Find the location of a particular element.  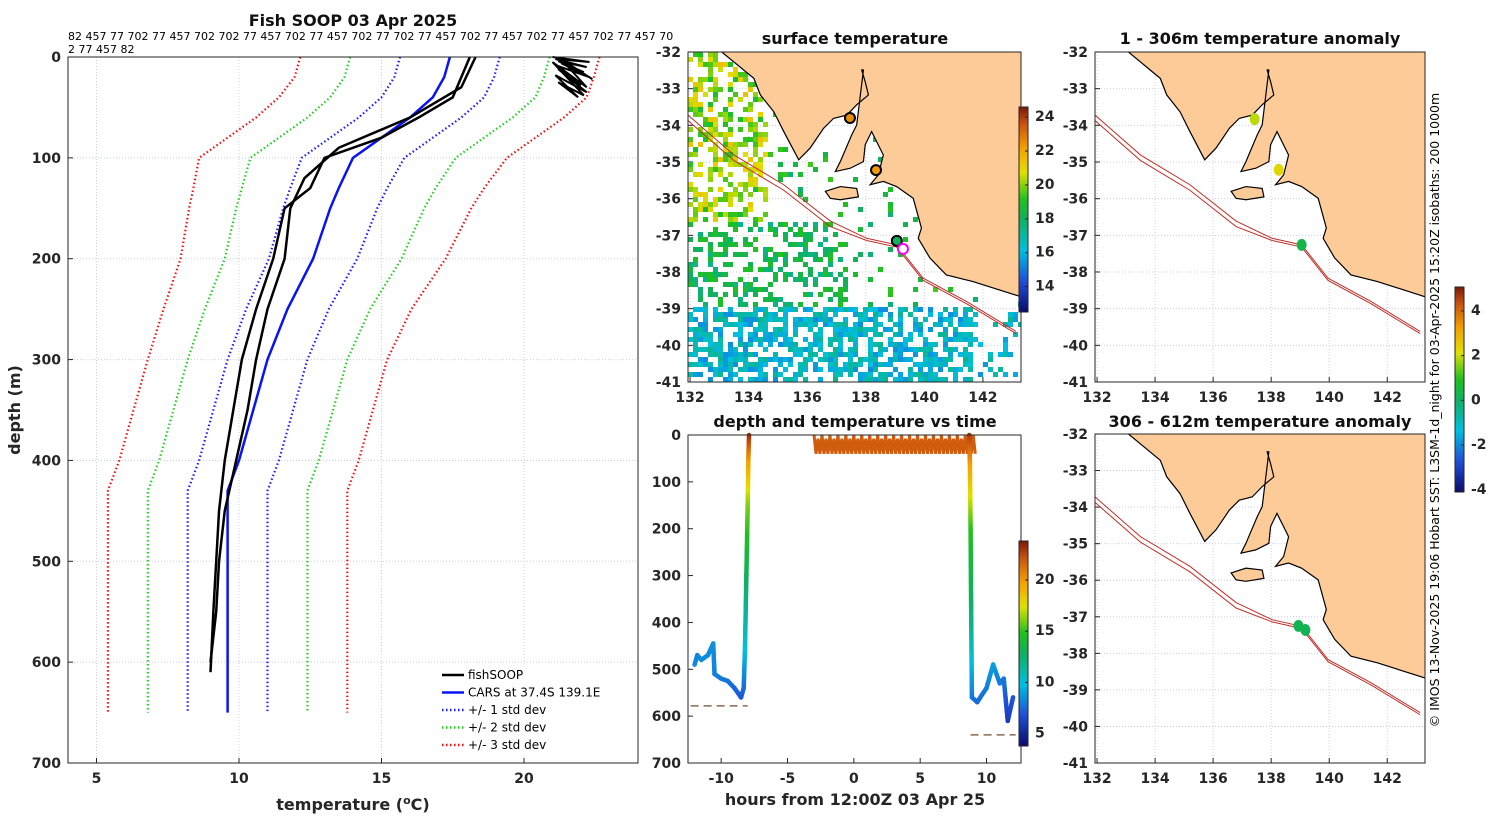

colorbar-tick-label: 4 is located at coordinates (1476, 311).